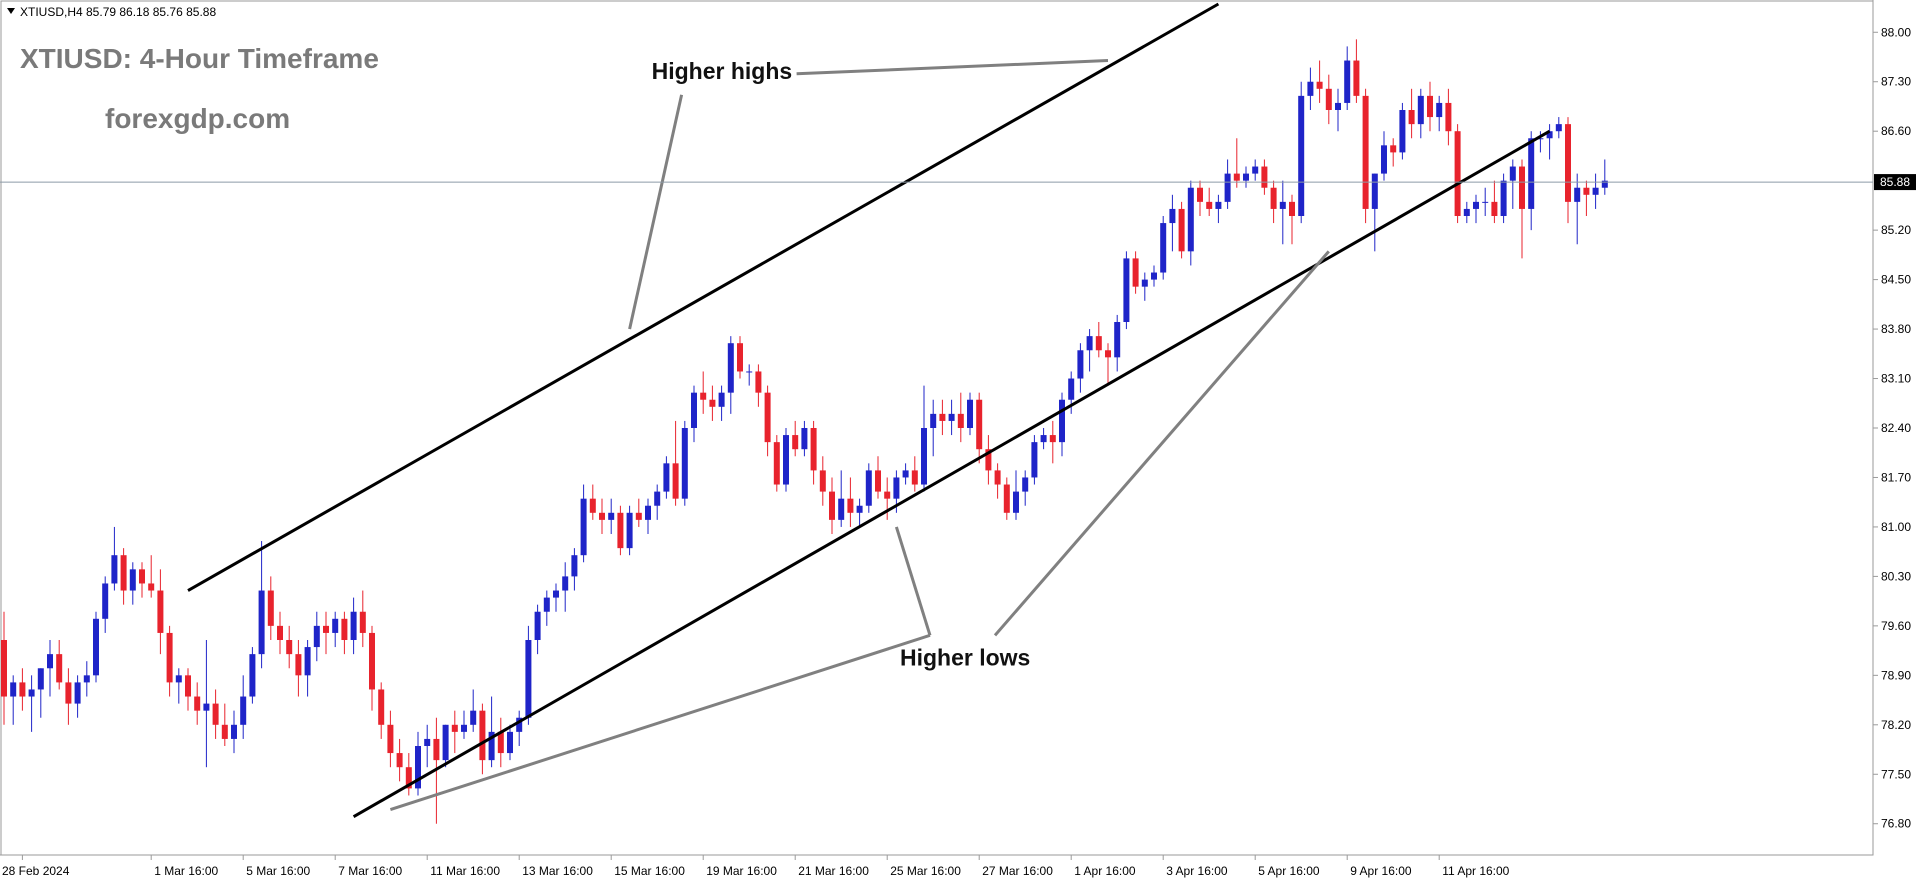 This screenshot has height=884, width=1916. What do you see at coordinates (1197, 871) in the screenshot?
I see `x-tick-label: 3 Apr 16:00` at bounding box center [1197, 871].